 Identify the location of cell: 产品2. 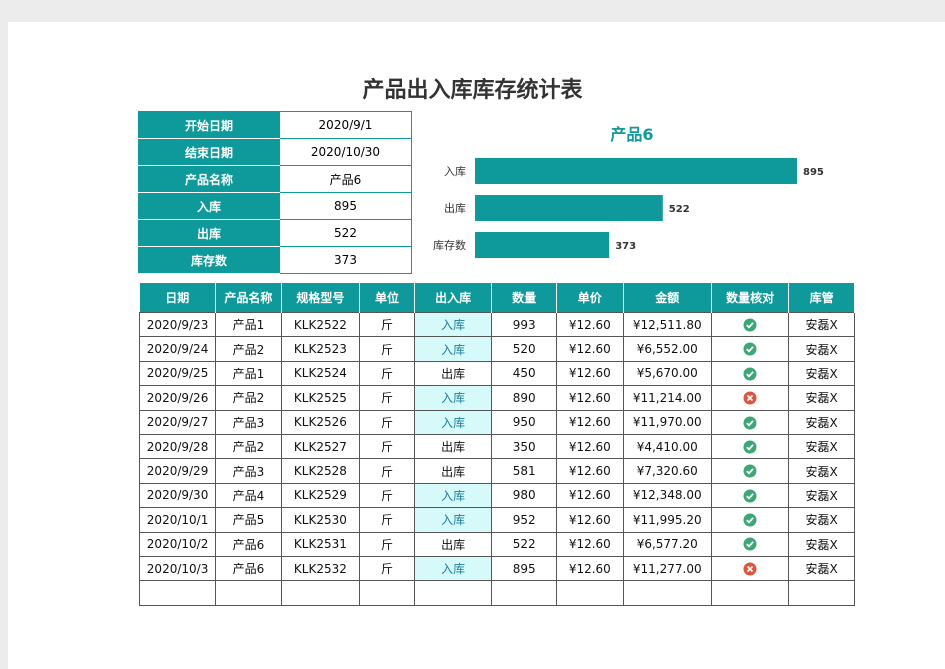
(248, 349).